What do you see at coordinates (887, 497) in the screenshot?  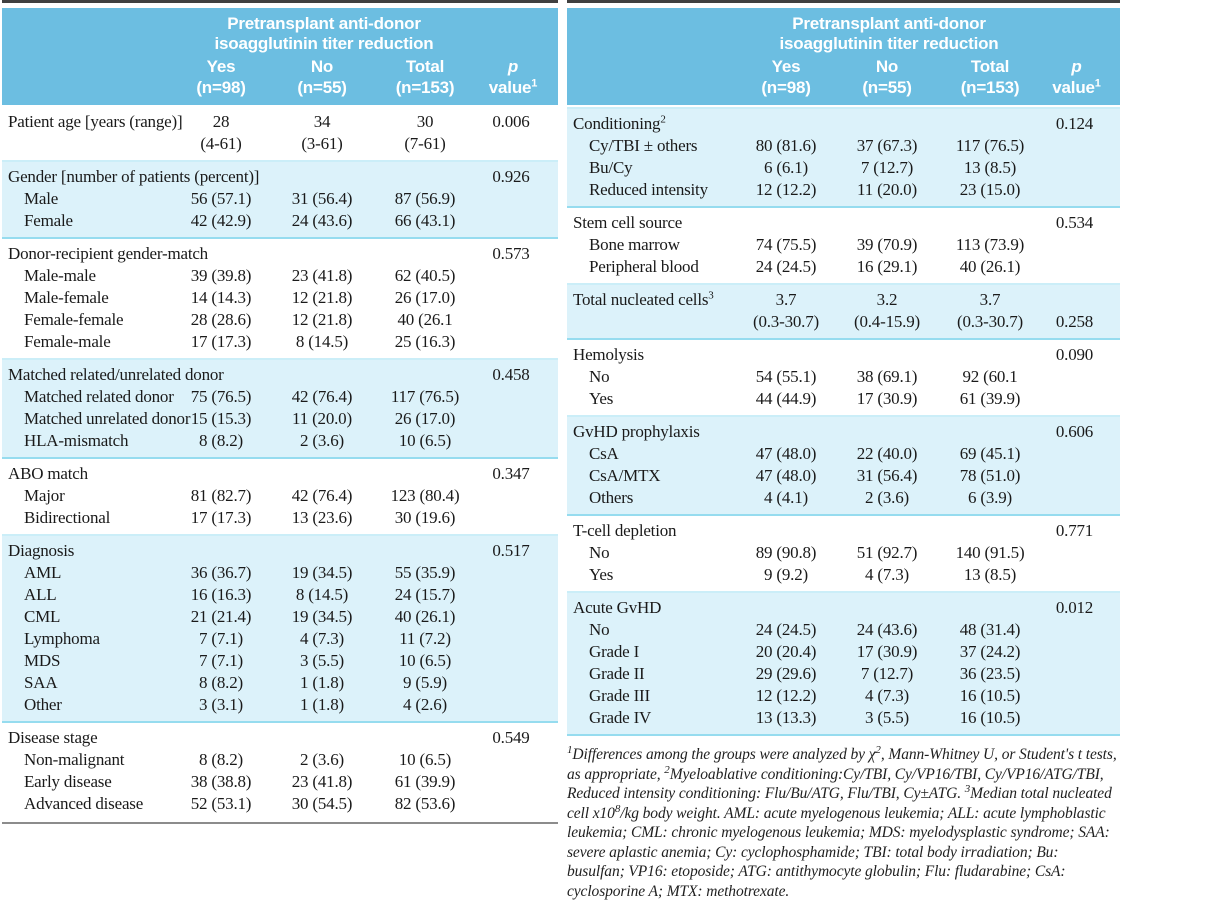 I see `cell-no: 2 (3.6)` at bounding box center [887, 497].